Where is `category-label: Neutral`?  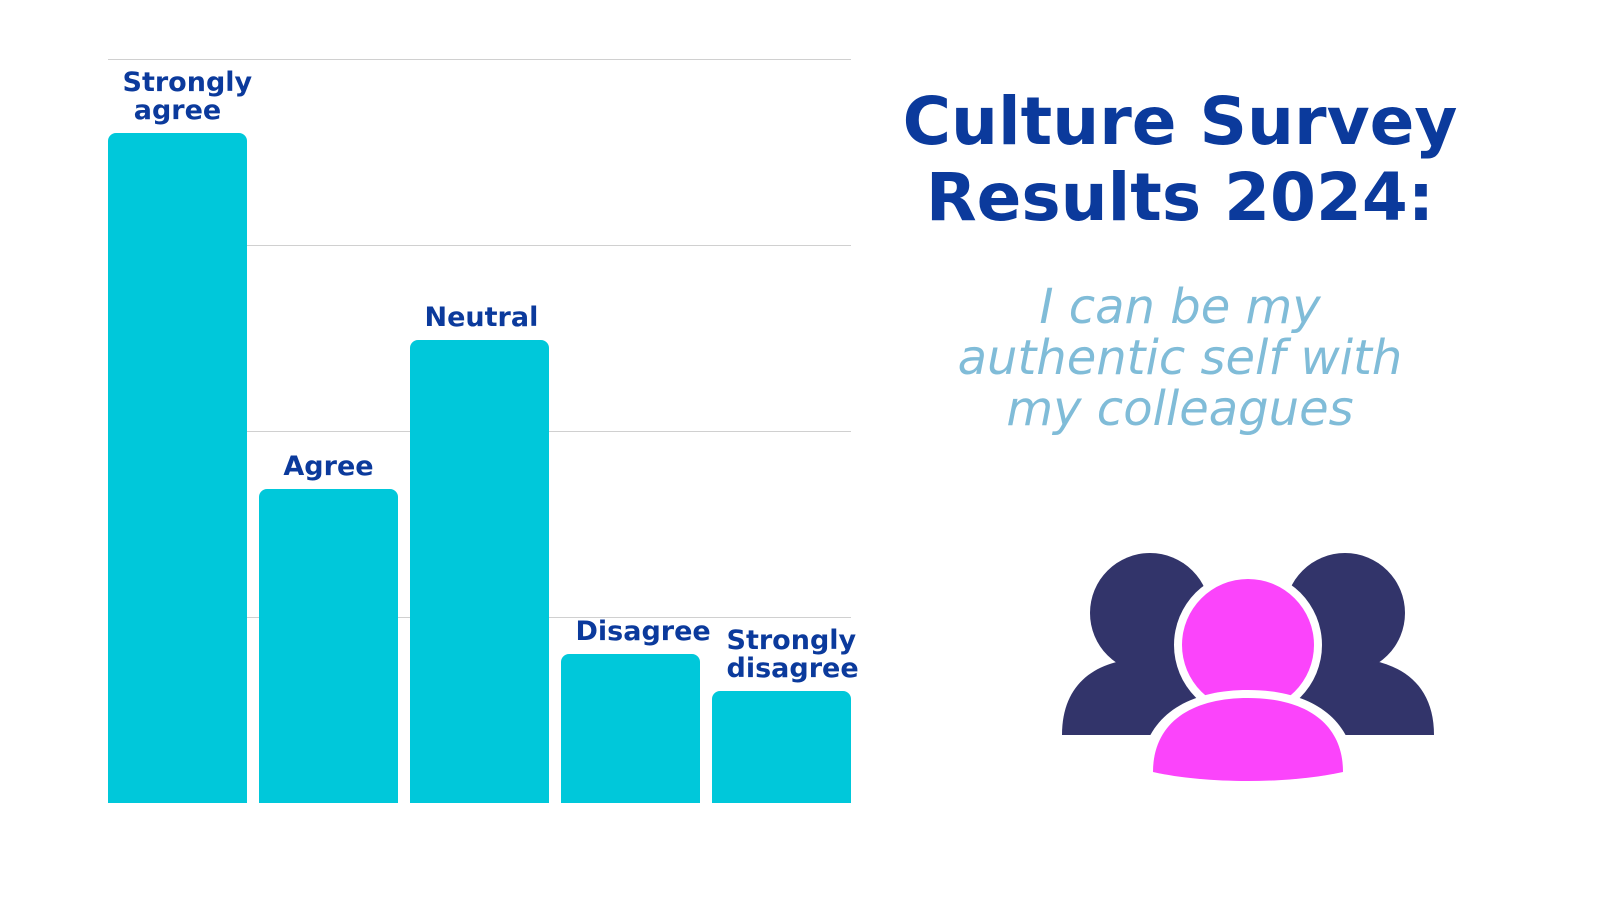 category-label: Neutral is located at coordinates (481, 317).